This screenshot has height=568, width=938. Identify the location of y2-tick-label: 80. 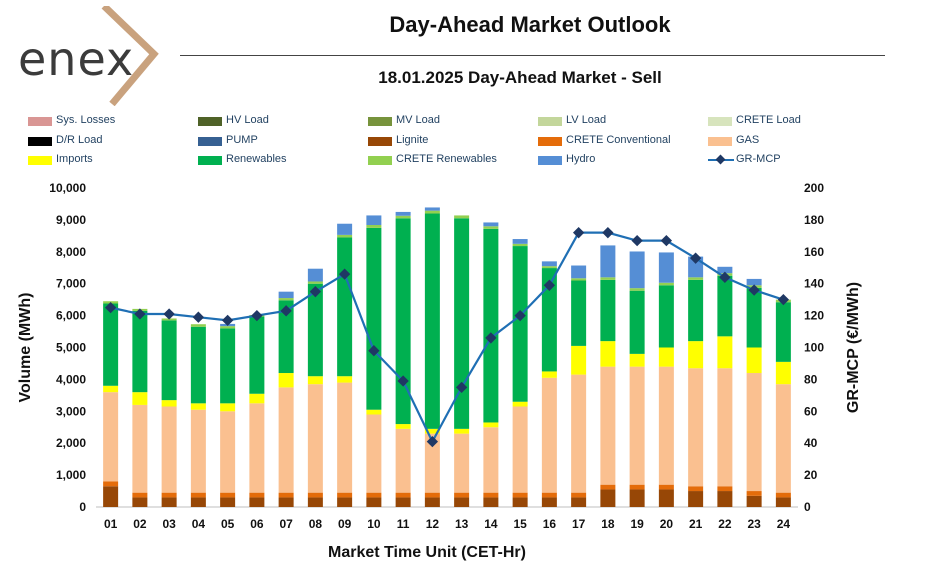
(811, 379).